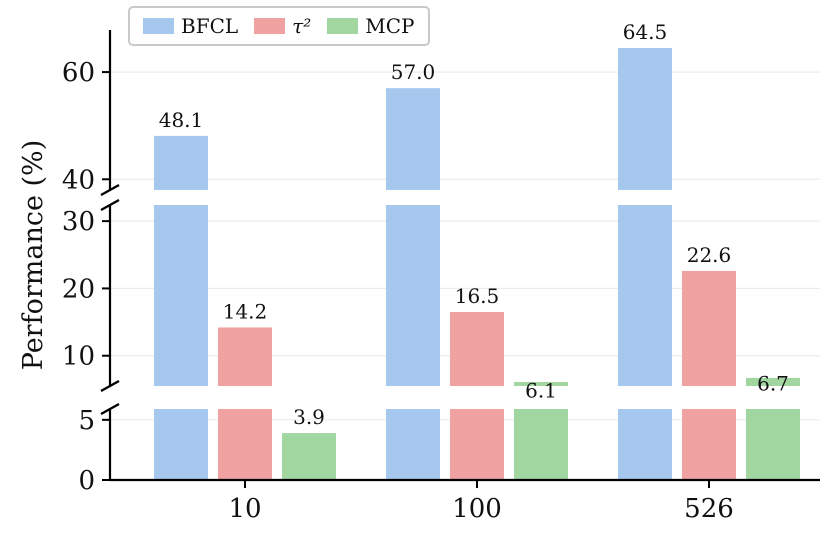  I want to click on value-label-bfcl-10: 48.1, so click(181, 120).